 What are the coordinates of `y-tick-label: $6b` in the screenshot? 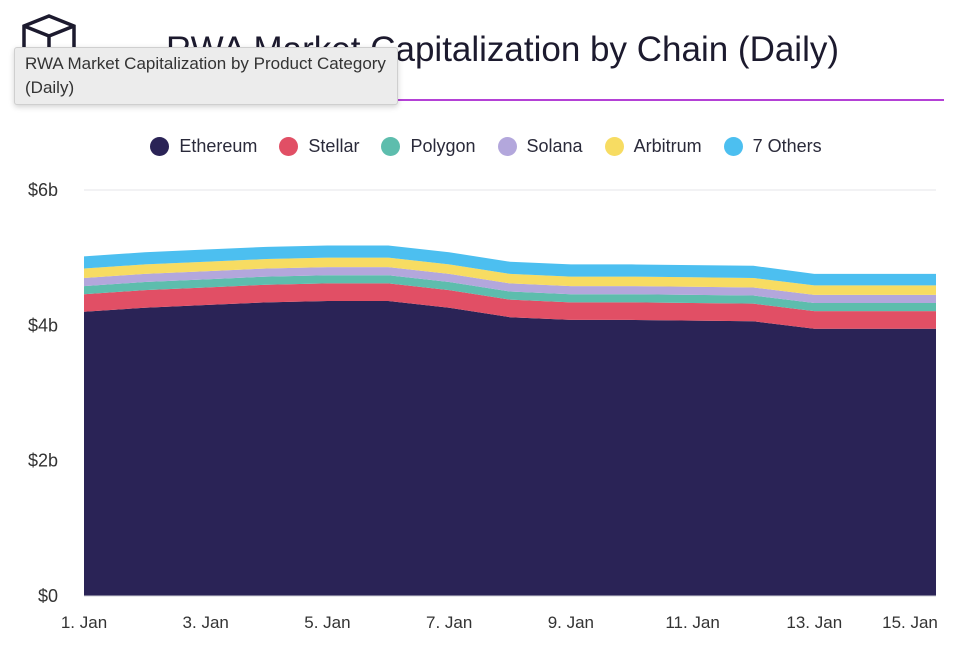 It's located at (43, 190).